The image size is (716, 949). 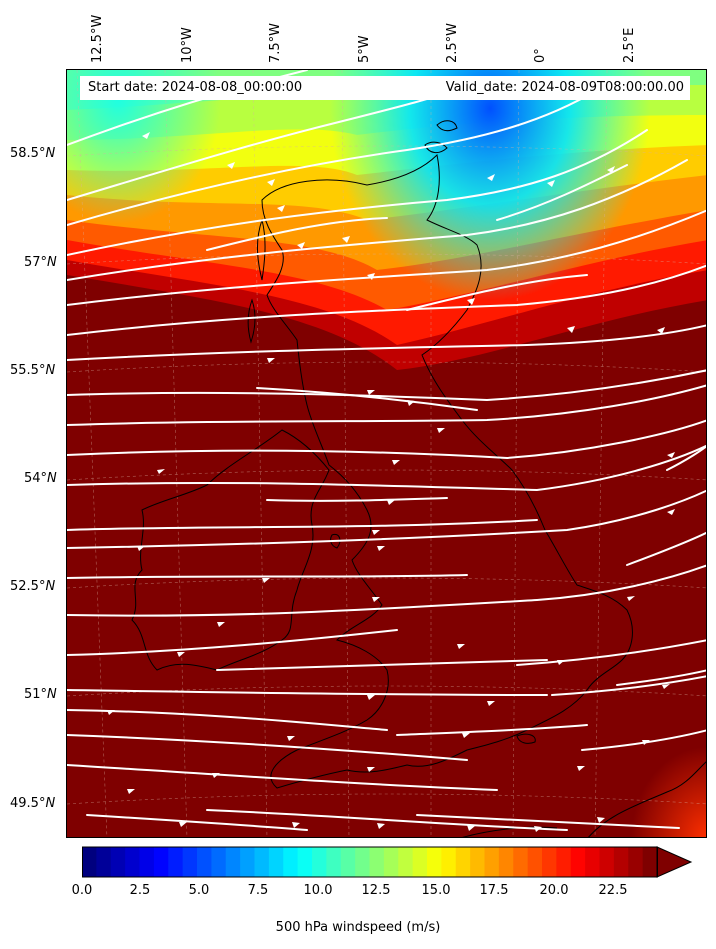 What do you see at coordinates (199, 890) in the screenshot?
I see `colorbar-tick-2: 5.0` at bounding box center [199, 890].